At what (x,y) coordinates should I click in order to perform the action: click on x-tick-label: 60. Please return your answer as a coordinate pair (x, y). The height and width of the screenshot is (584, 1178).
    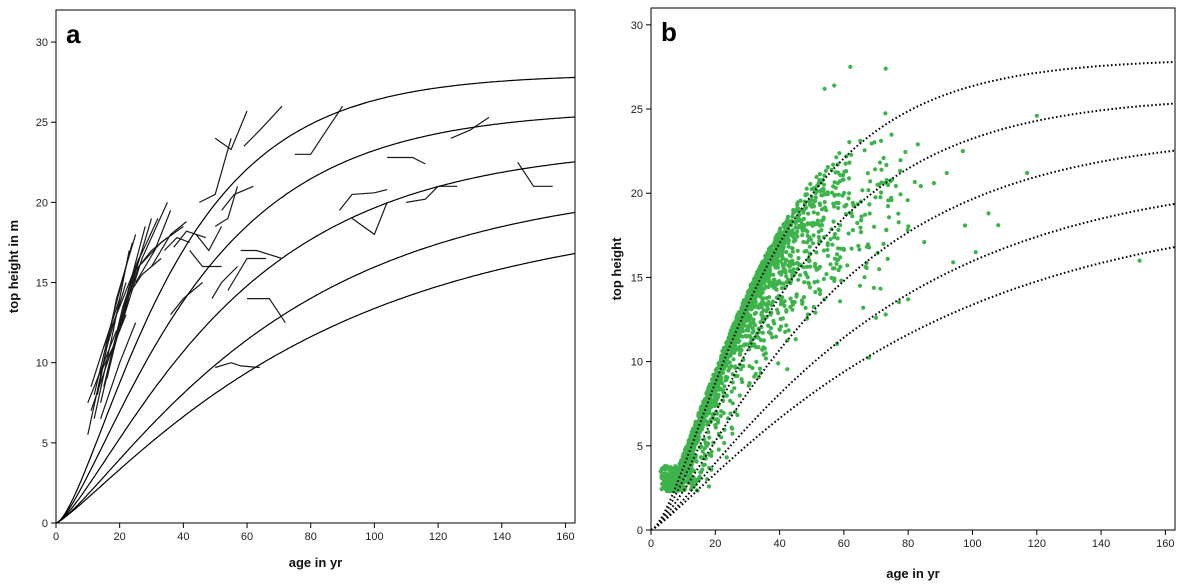
    Looking at the image, I should click on (247, 537).